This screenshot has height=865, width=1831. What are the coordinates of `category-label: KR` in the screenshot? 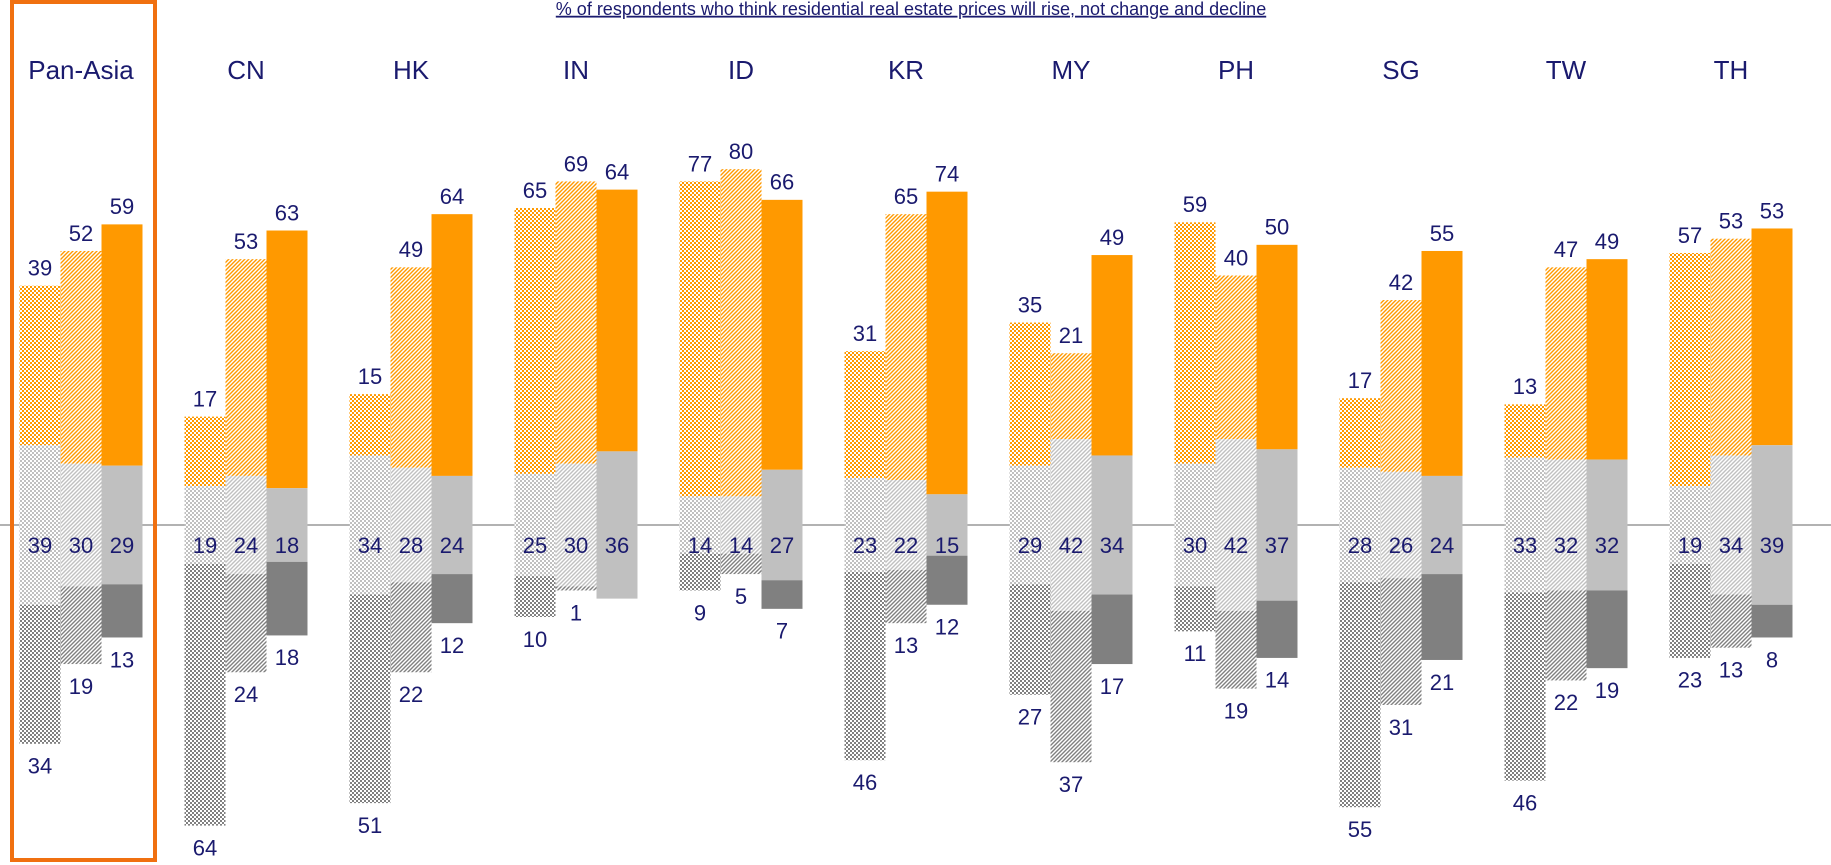 It's located at (906, 70).